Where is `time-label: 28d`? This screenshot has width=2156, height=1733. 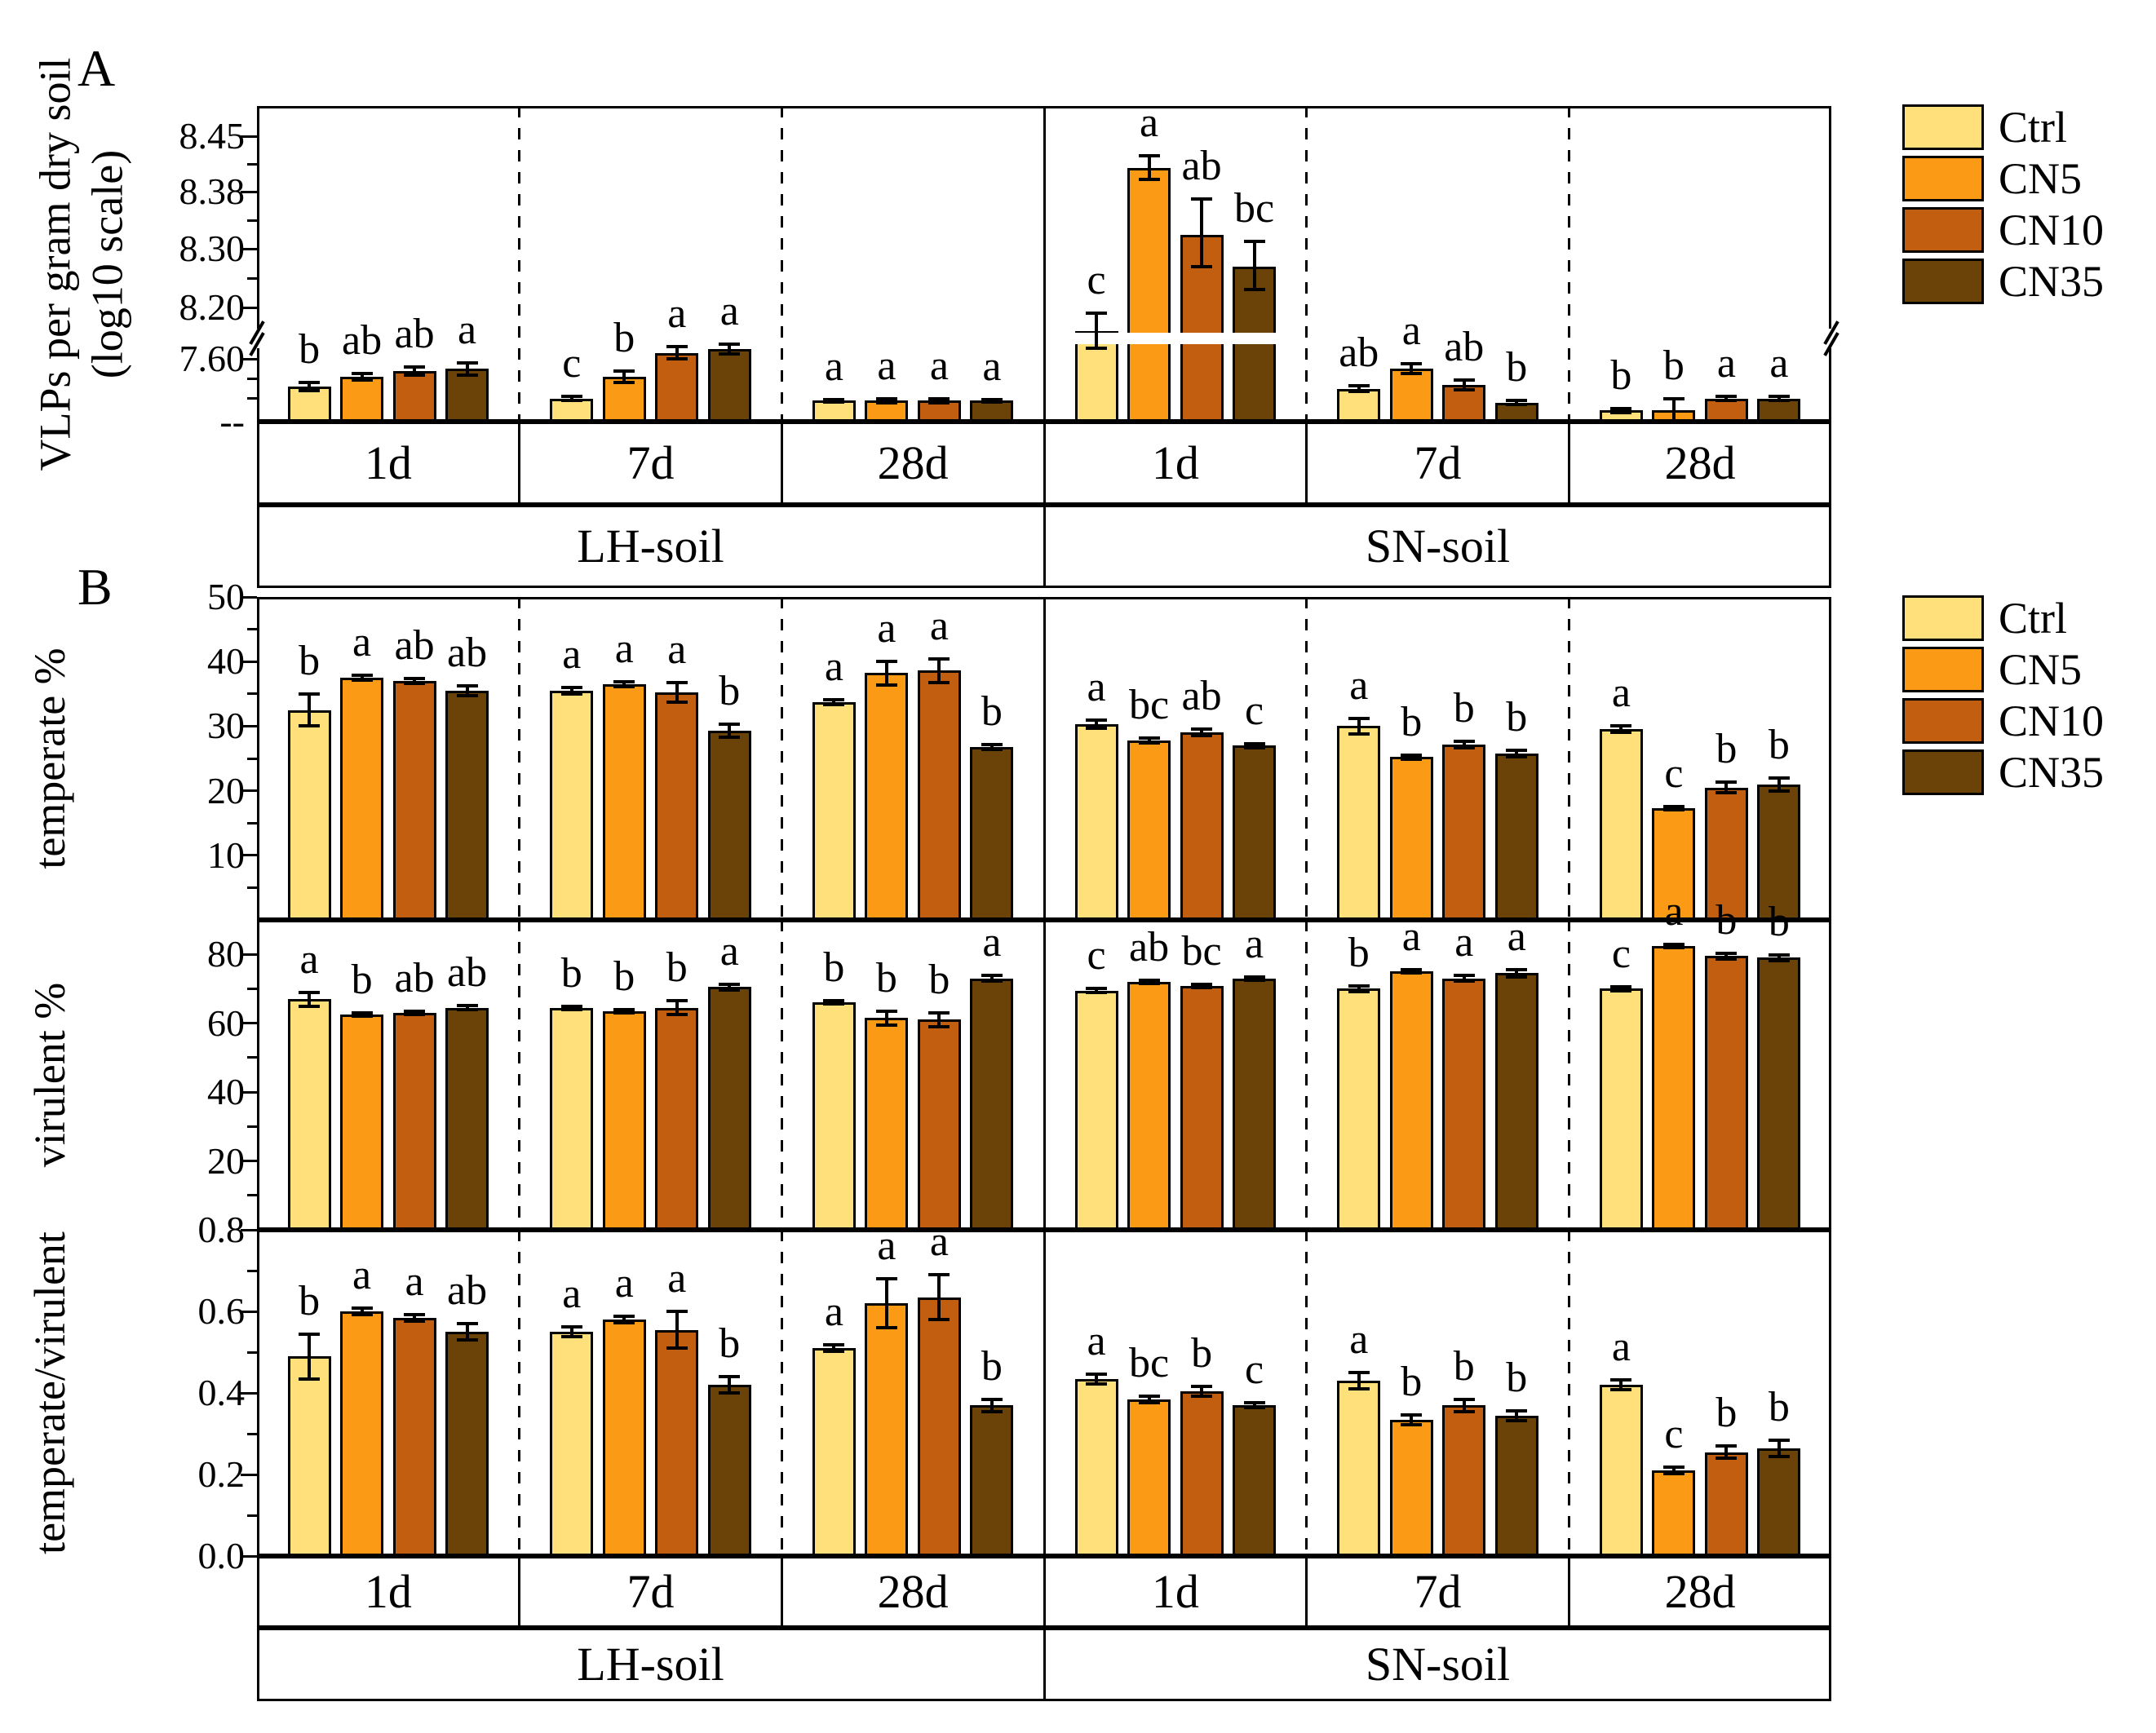 time-label: 28d is located at coordinates (913, 1591).